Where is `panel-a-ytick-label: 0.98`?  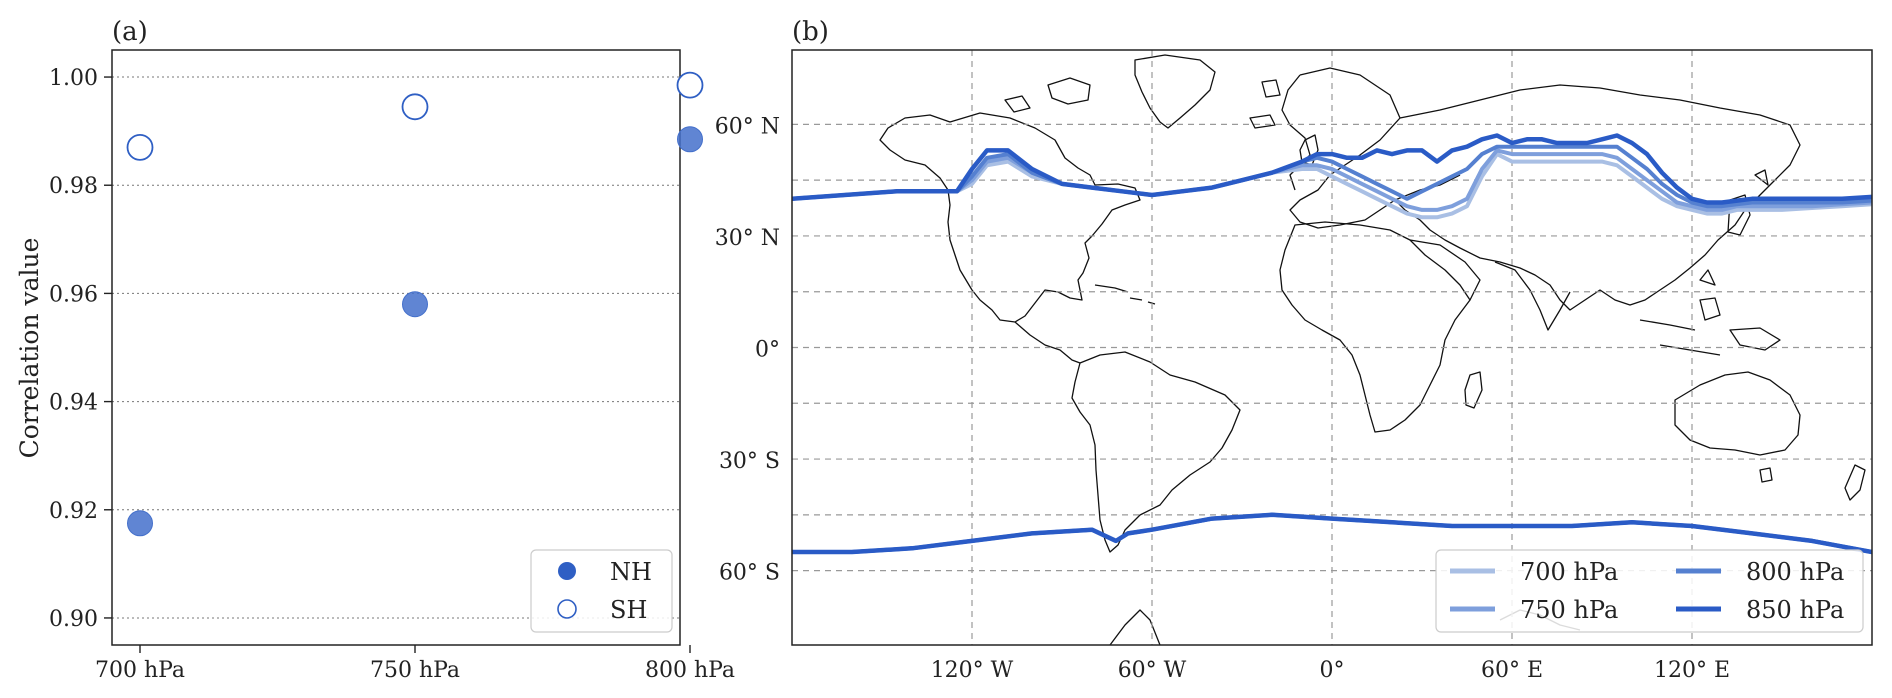
panel-a-ytick-label: 0.98 is located at coordinates (73, 186).